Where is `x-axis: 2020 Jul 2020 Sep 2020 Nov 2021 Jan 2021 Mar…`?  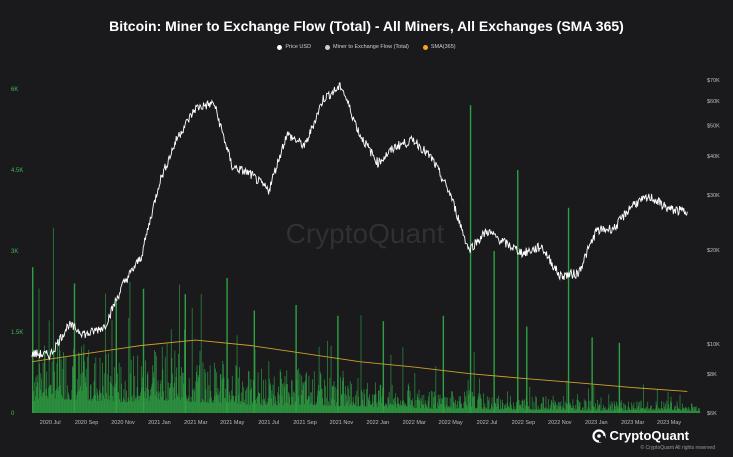
x-axis: 2020 Jul 2020 Sep 2020 Nov 2021 Jan 2021 Mar… is located at coordinates (361, 423).